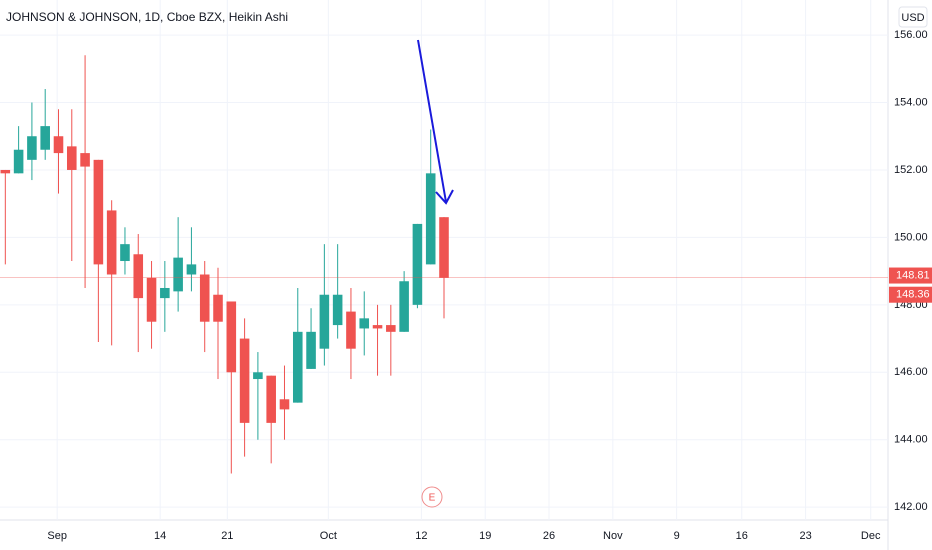  I want to click on y-tick-label: 146.00, so click(911, 372).